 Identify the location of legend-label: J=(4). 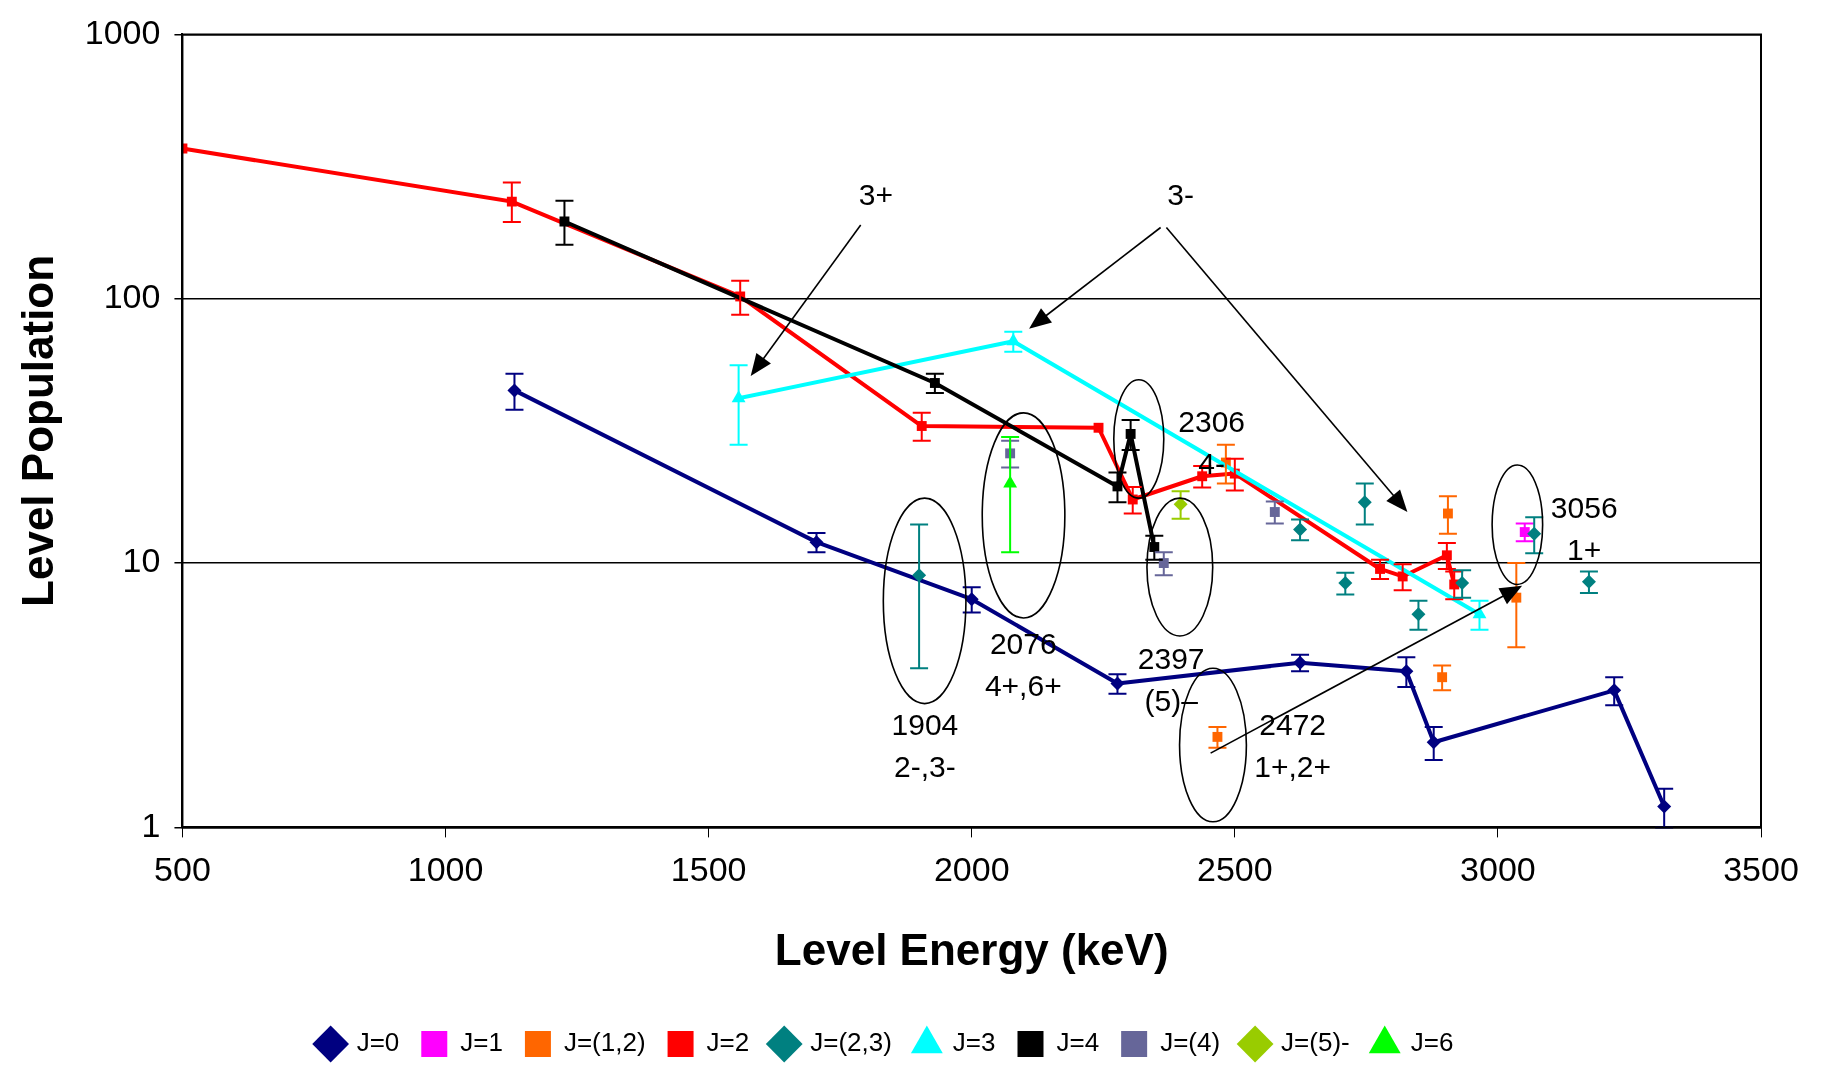
(1190, 1042).